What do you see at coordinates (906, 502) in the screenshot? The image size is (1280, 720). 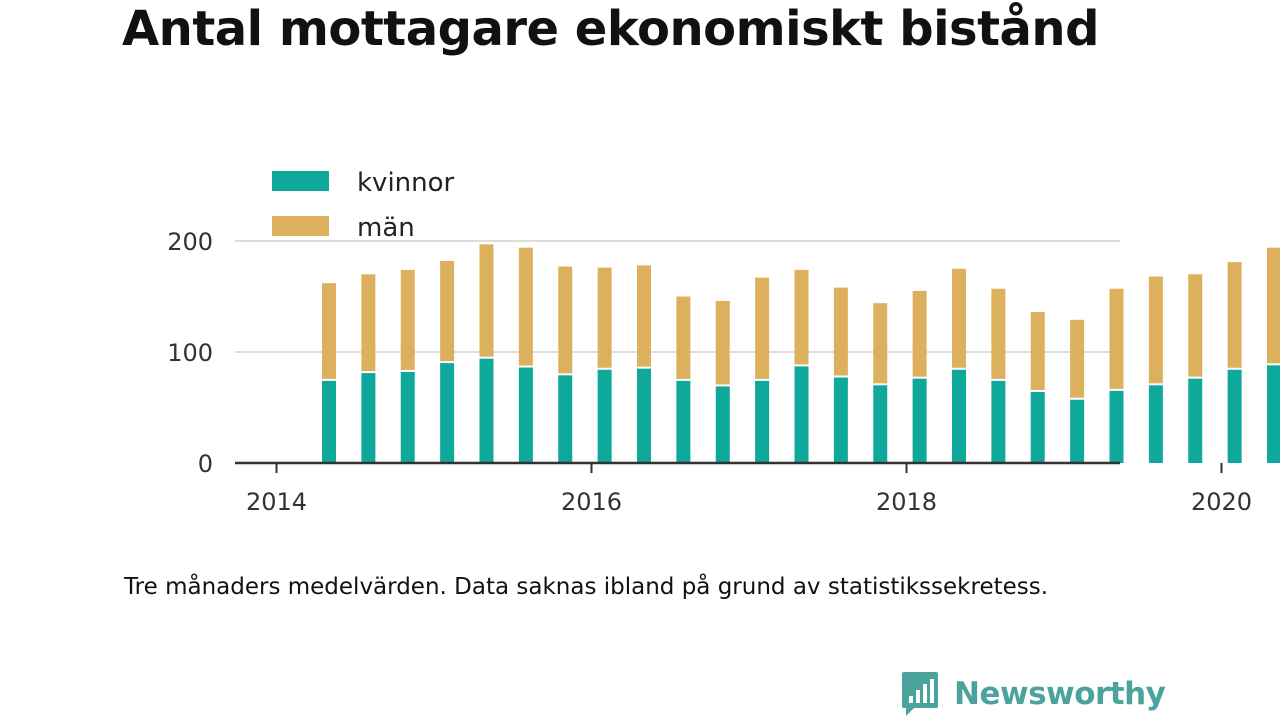 I see `x-tick-label-2018: 2018` at bounding box center [906, 502].